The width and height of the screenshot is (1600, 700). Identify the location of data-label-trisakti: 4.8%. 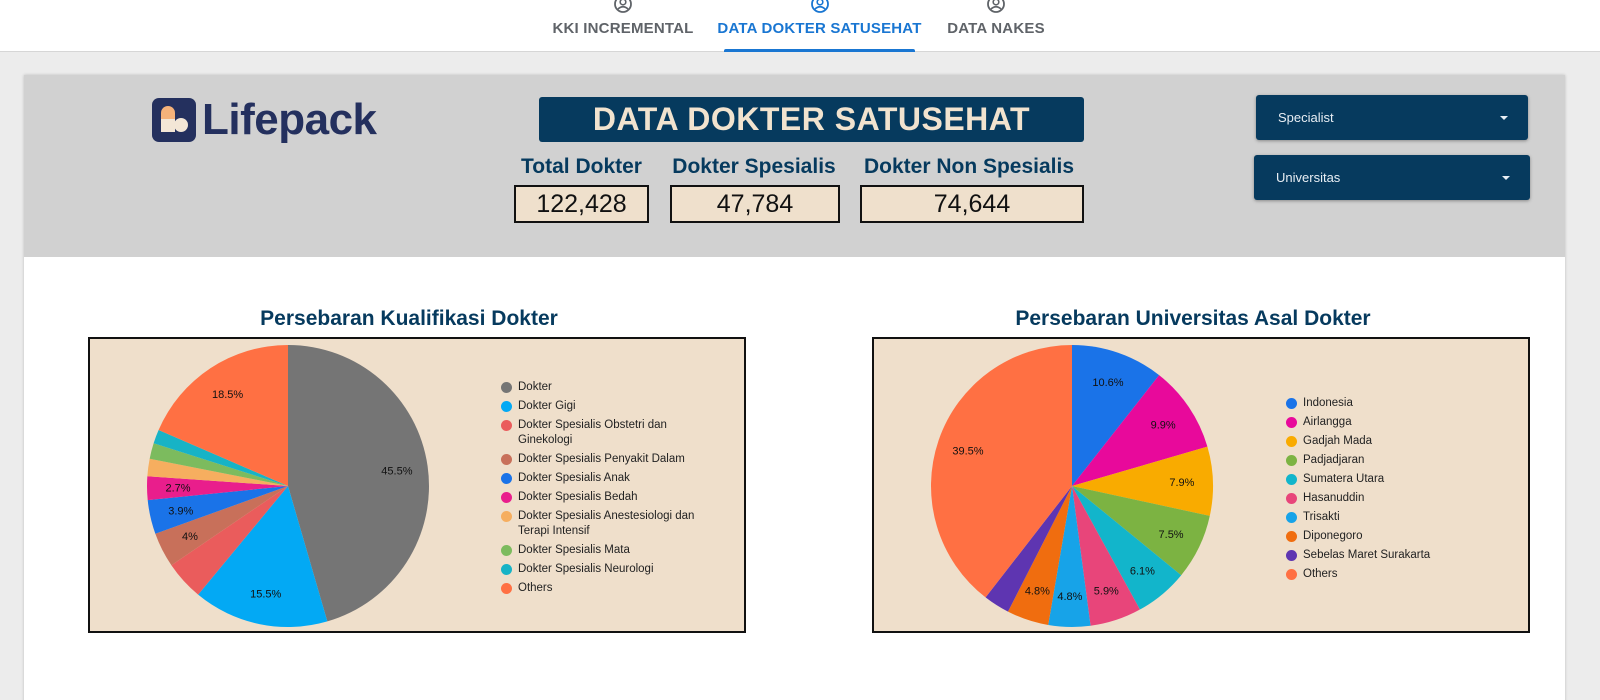
(1069, 597).